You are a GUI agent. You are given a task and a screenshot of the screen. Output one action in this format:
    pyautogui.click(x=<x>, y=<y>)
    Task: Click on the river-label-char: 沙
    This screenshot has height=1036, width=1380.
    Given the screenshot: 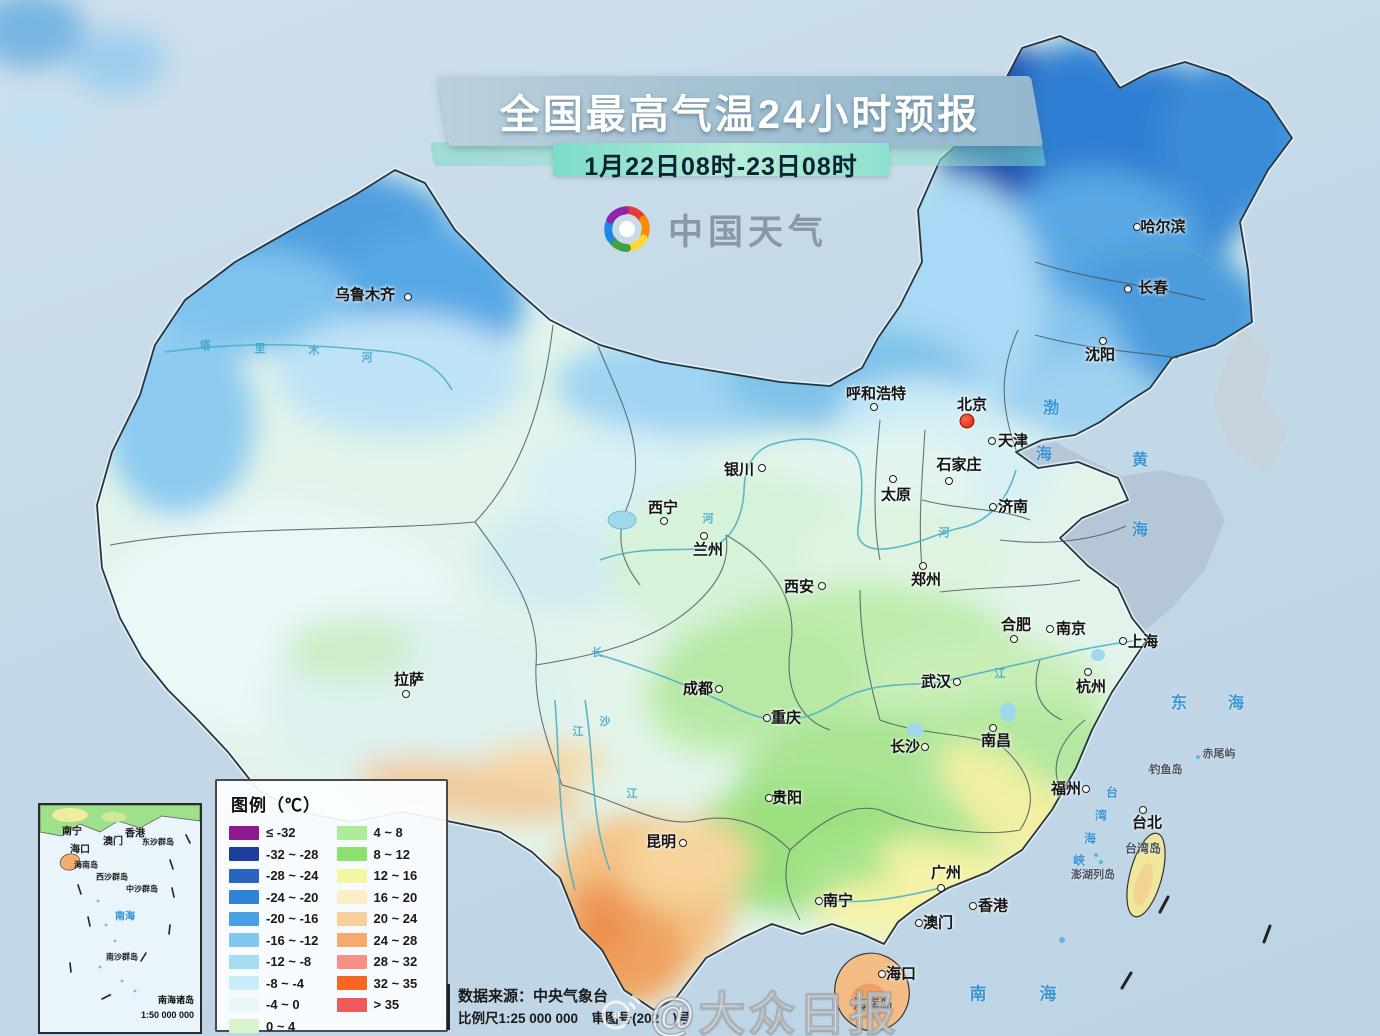 What is the action you would take?
    pyautogui.click(x=605, y=722)
    